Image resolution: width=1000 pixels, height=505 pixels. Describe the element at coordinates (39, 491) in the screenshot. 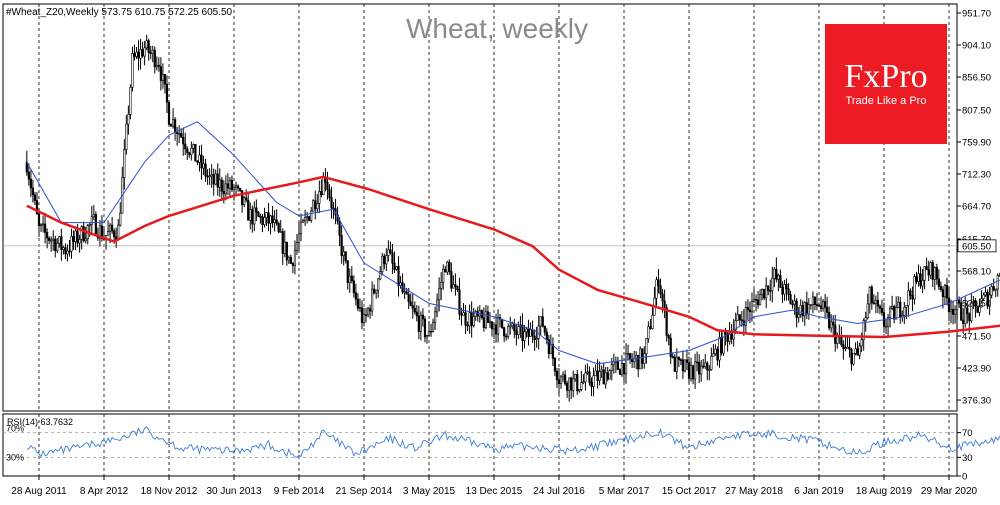

I see `x-tick-label: 28 Aug 2011` at that location.